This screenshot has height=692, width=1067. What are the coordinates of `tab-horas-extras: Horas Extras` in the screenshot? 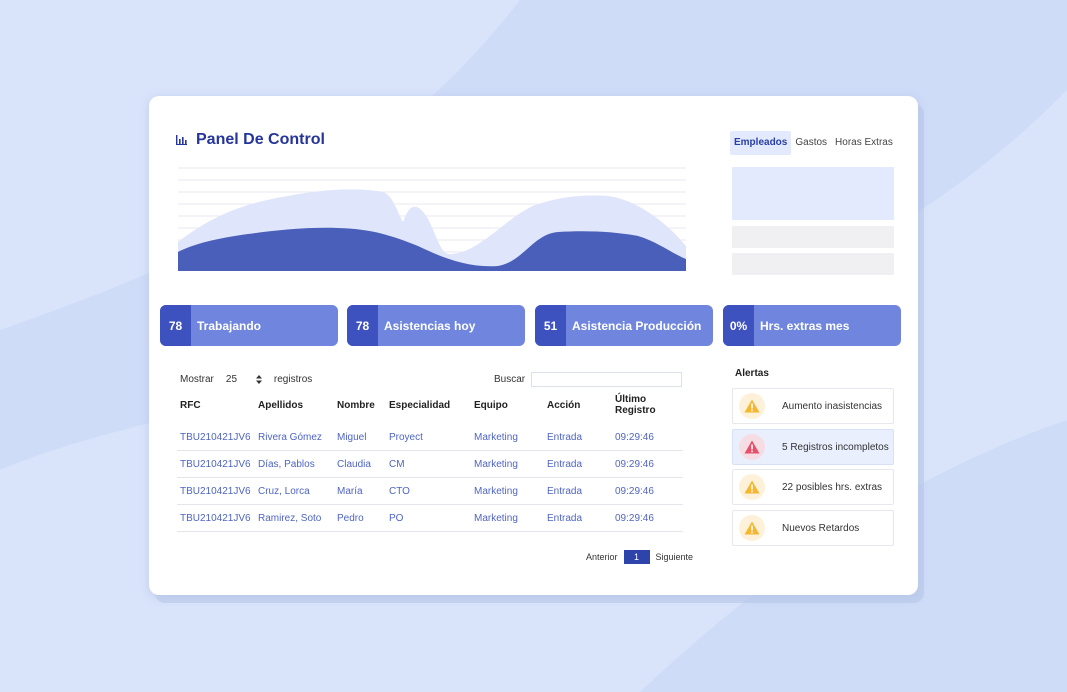 It's located at (864, 142).